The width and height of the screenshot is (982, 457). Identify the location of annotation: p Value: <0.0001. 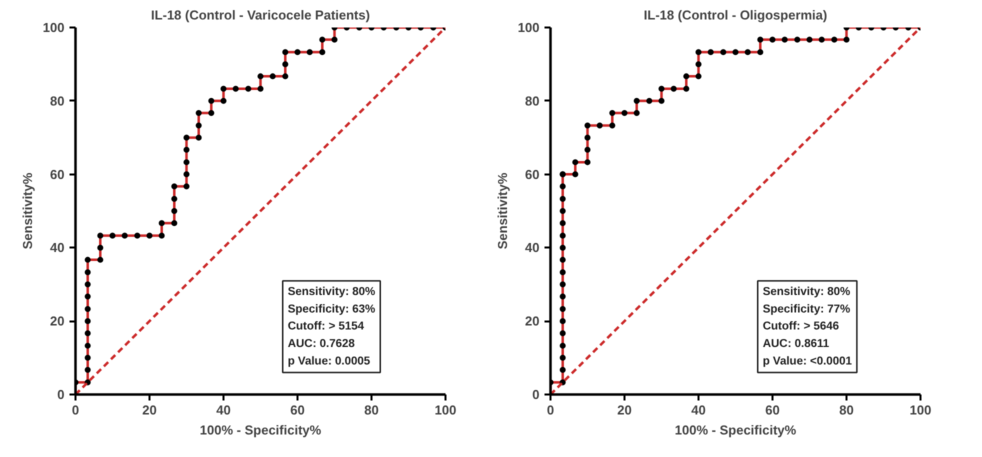
(807, 361).